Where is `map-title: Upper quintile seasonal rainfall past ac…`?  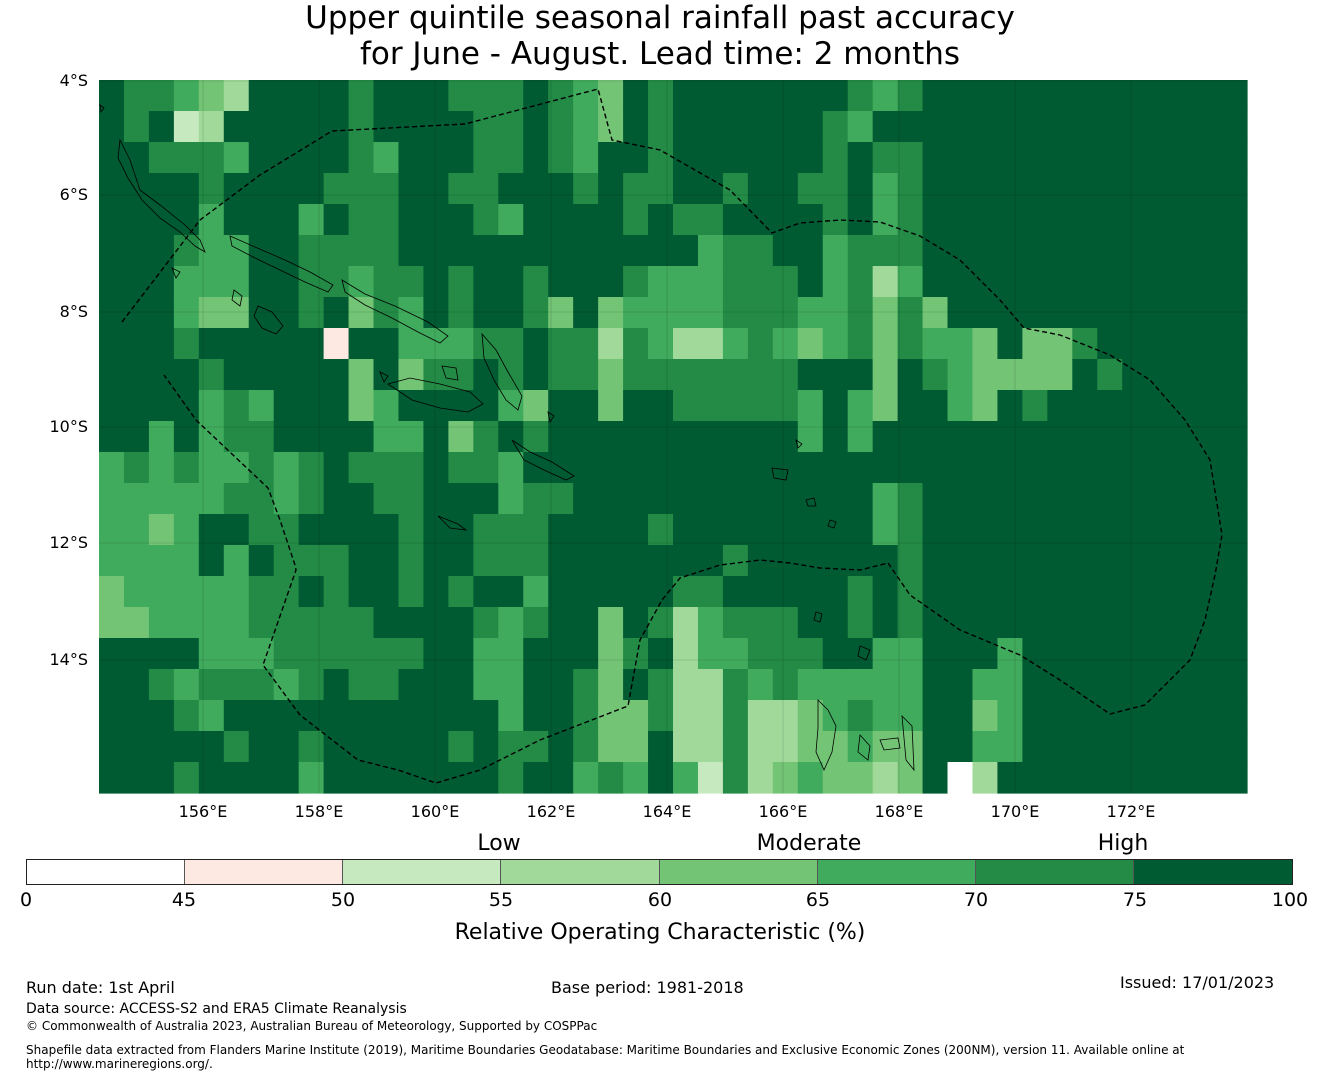
map-title: Upper quintile seasonal rainfall past ac… is located at coordinates (660, 36).